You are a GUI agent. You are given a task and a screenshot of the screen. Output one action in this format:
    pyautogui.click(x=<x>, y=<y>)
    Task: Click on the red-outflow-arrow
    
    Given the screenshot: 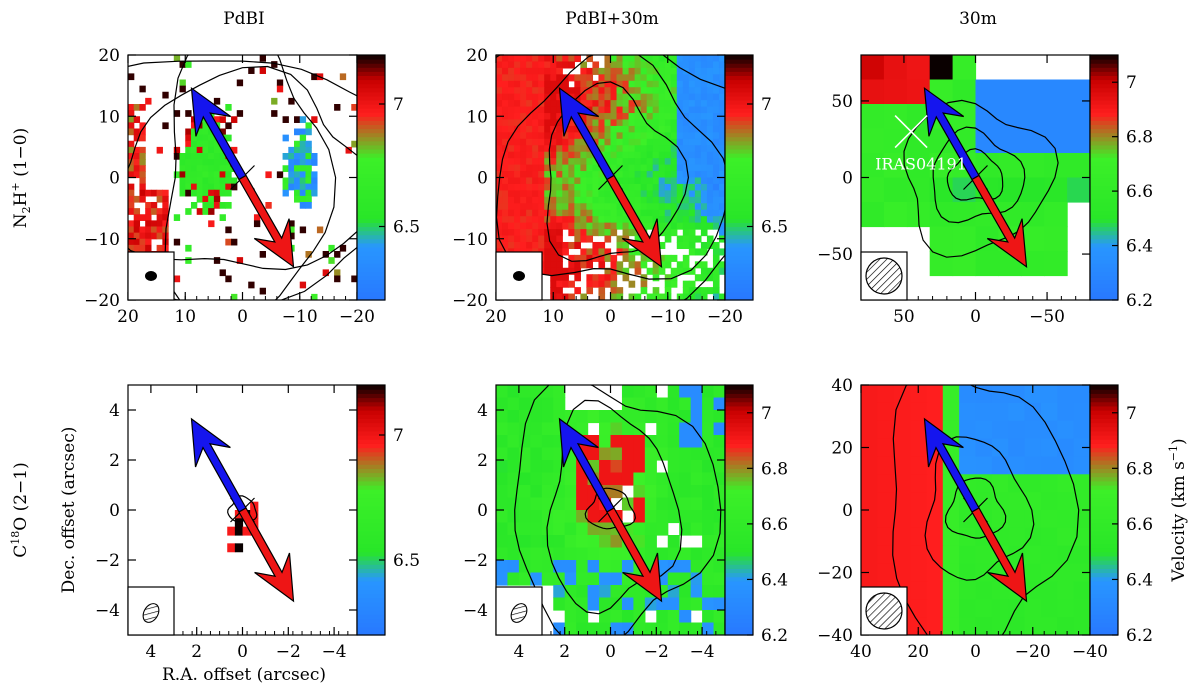 What is the action you would take?
    pyautogui.click(x=266, y=555)
    